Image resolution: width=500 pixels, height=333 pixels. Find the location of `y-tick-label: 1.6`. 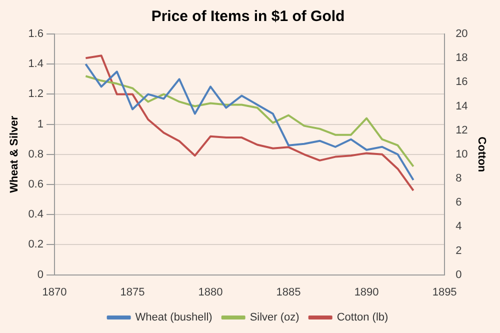

y-tick-label: 1.6 is located at coordinates (36, 34).